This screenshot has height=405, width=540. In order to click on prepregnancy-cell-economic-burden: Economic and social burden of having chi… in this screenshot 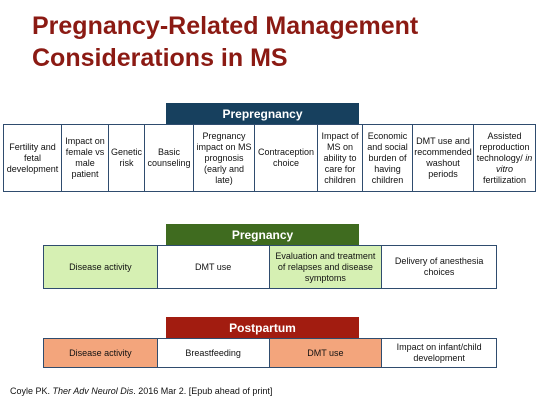, I will do `click(387, 158)`.